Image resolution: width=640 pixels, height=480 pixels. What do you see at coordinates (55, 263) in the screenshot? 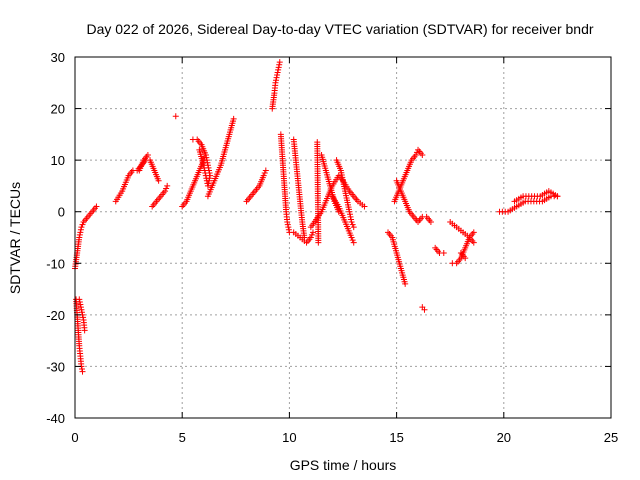
I see `y-tick-label: -10` at bounding box center [55, 263].